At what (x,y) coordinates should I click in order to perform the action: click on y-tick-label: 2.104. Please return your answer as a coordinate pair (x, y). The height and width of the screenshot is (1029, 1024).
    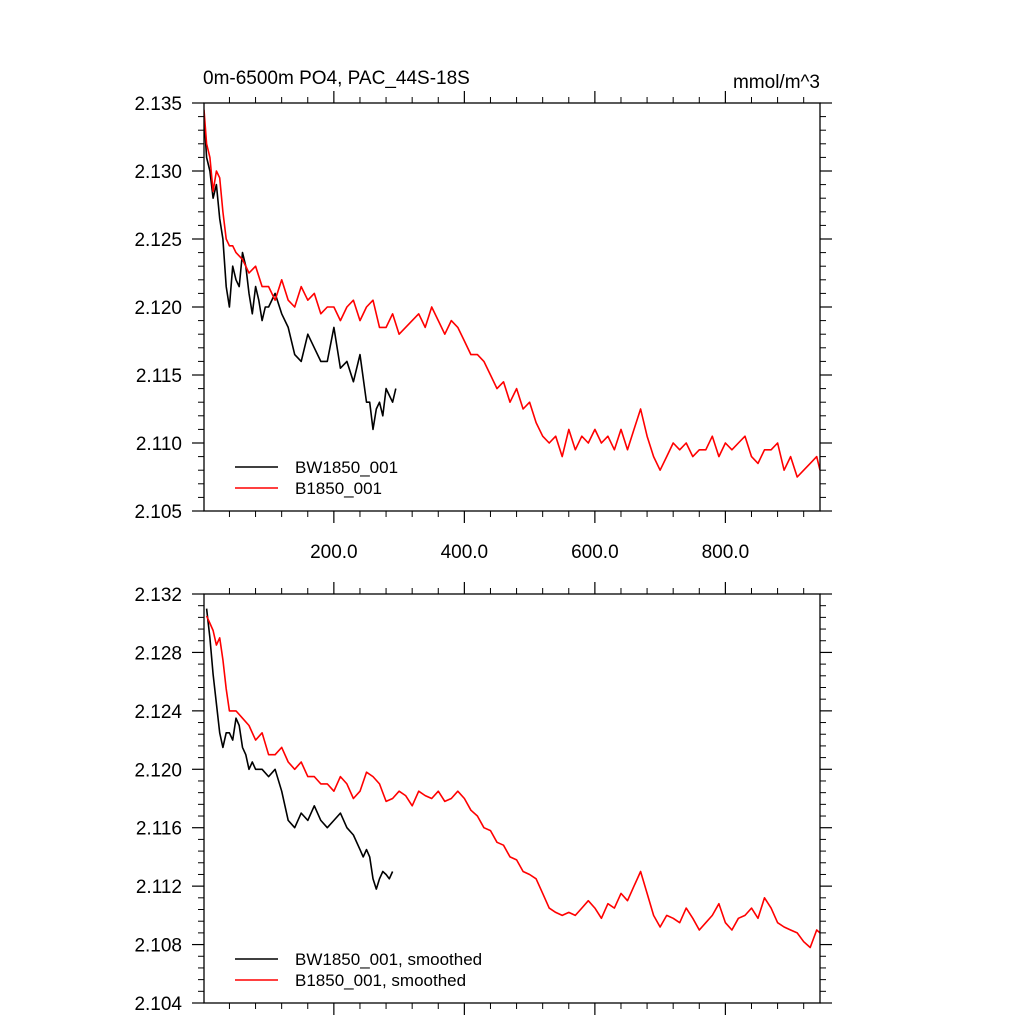
    Looking at the image, I should click on (158, 1004).